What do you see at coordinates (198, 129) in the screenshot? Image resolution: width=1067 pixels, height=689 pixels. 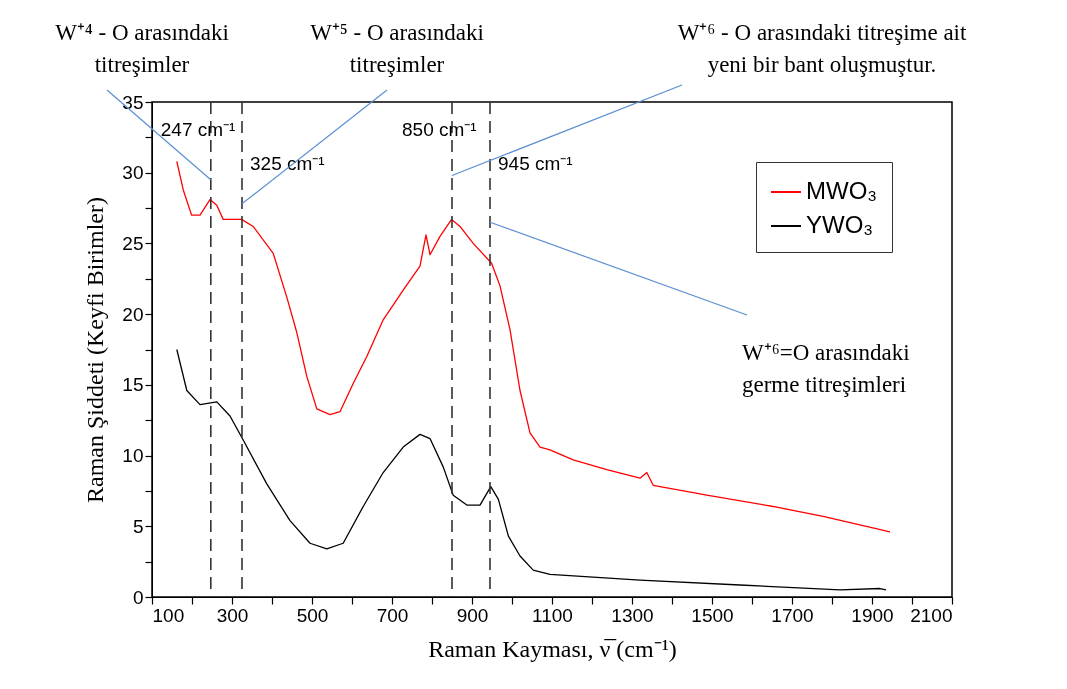 I see `ref-line-label: 247 cm⁻¹` at bounding box center [198, 129].